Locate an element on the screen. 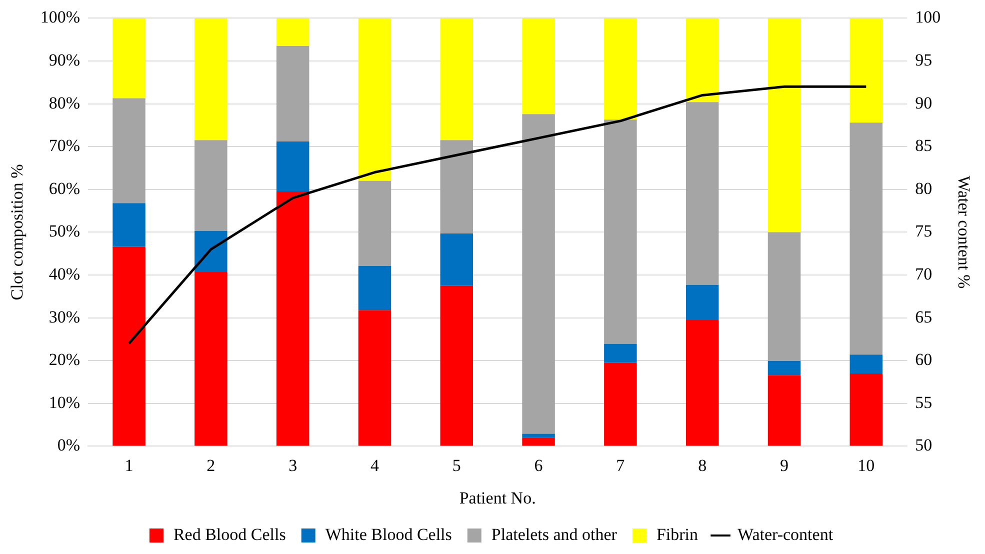 Image resolution: width=985 pixels, height=554 pixels. y-tick-label: 90% is located at coordinates (64, 60).